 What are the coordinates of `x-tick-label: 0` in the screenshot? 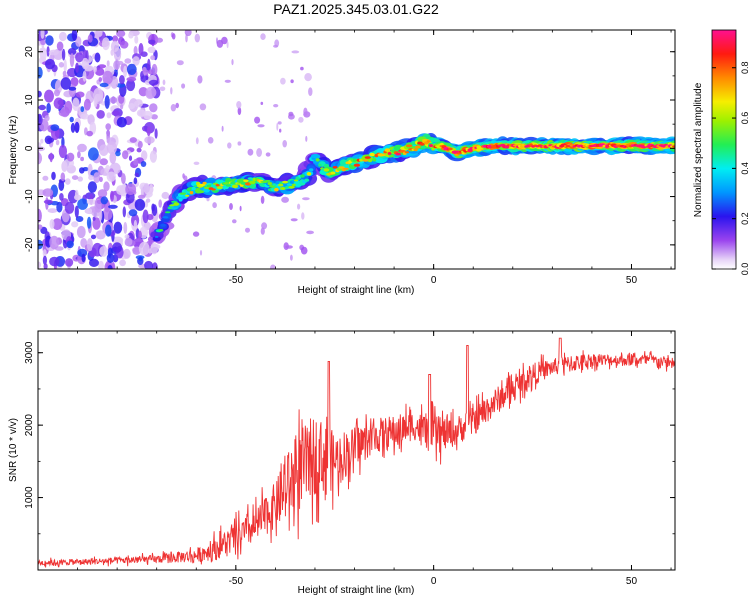 It's located at (434, 280).